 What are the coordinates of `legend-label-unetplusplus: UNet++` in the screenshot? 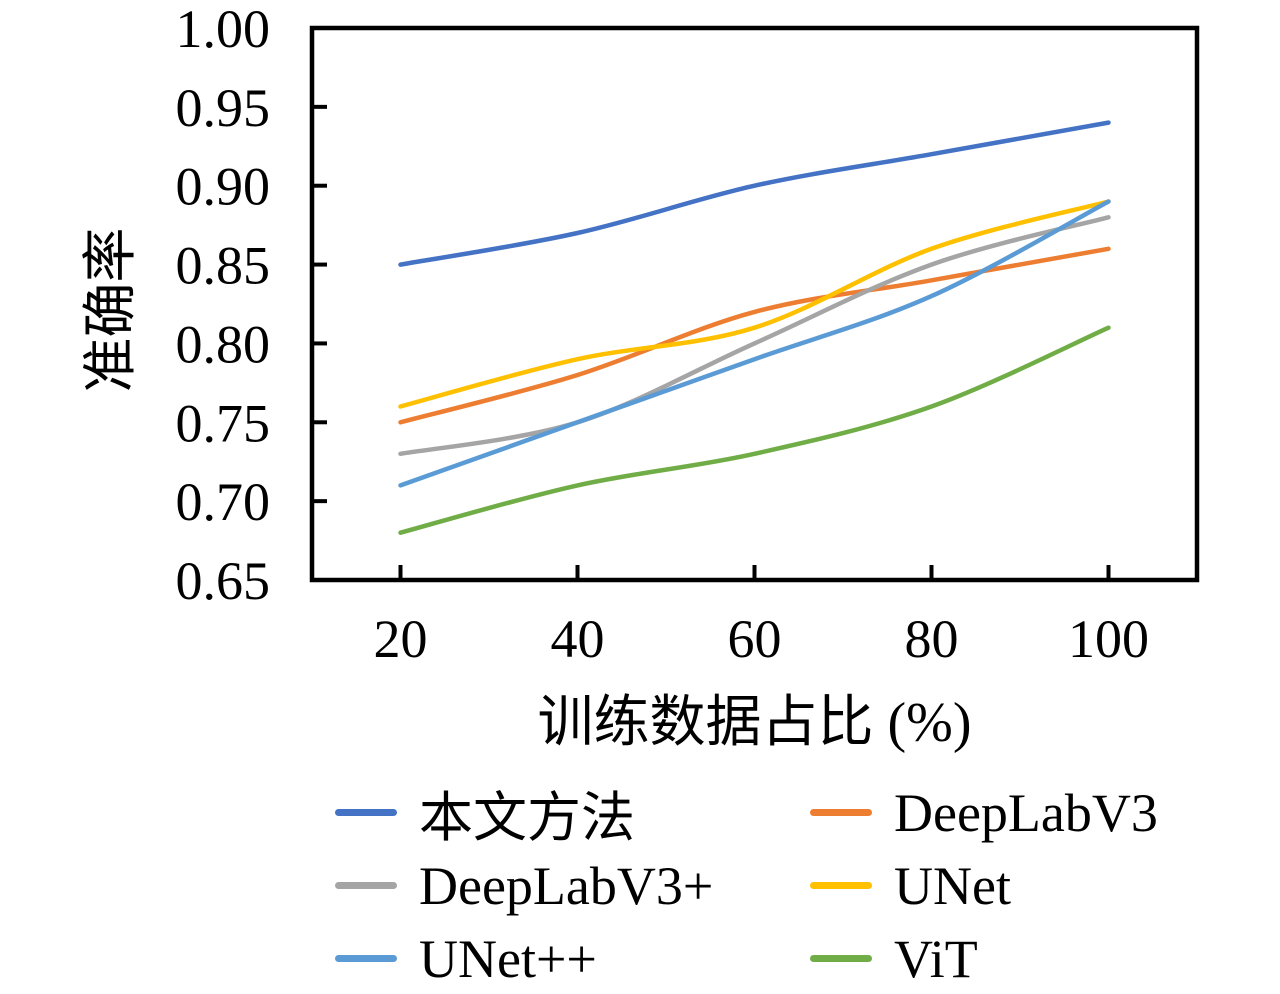 It's located at (508, 958).